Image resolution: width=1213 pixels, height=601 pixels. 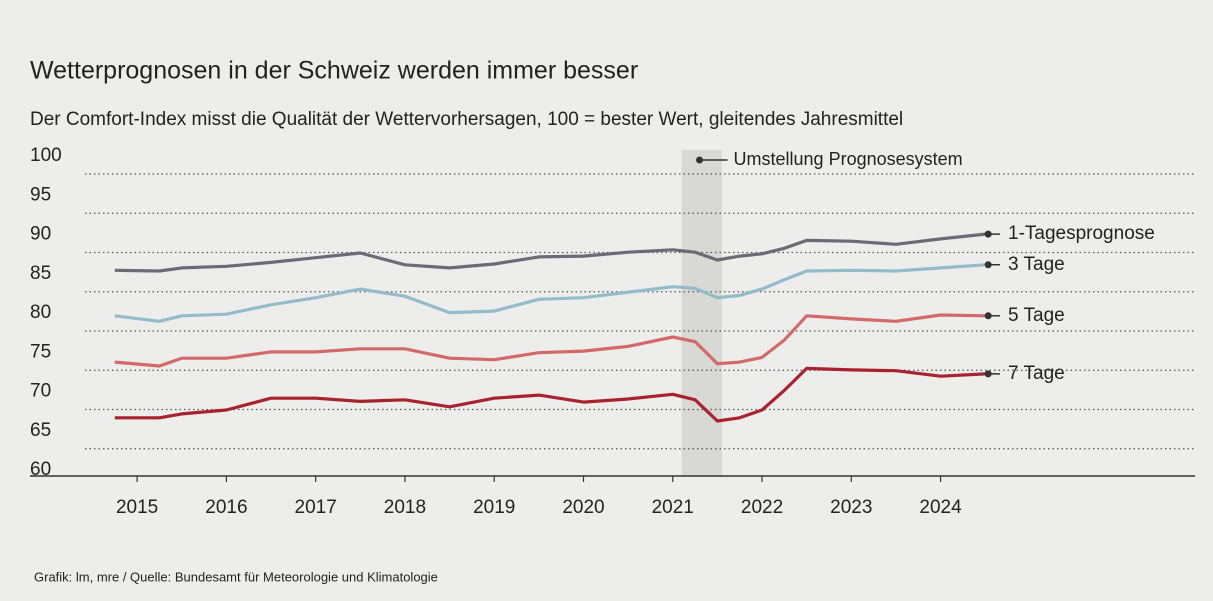 I want to click on x-tick-label: 2015, so click(x=137, y=507).